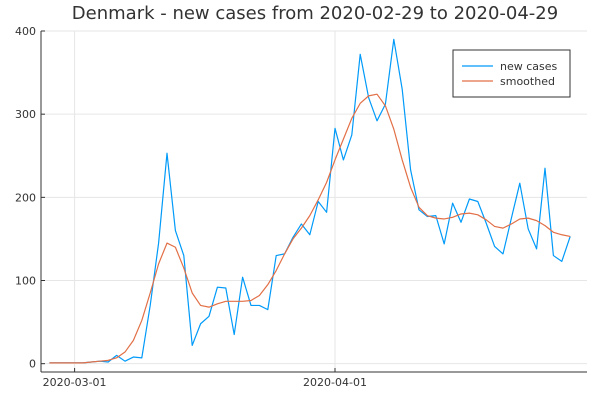  I want to click on legend-label-smoothed: smoothed, so click(527, 81).